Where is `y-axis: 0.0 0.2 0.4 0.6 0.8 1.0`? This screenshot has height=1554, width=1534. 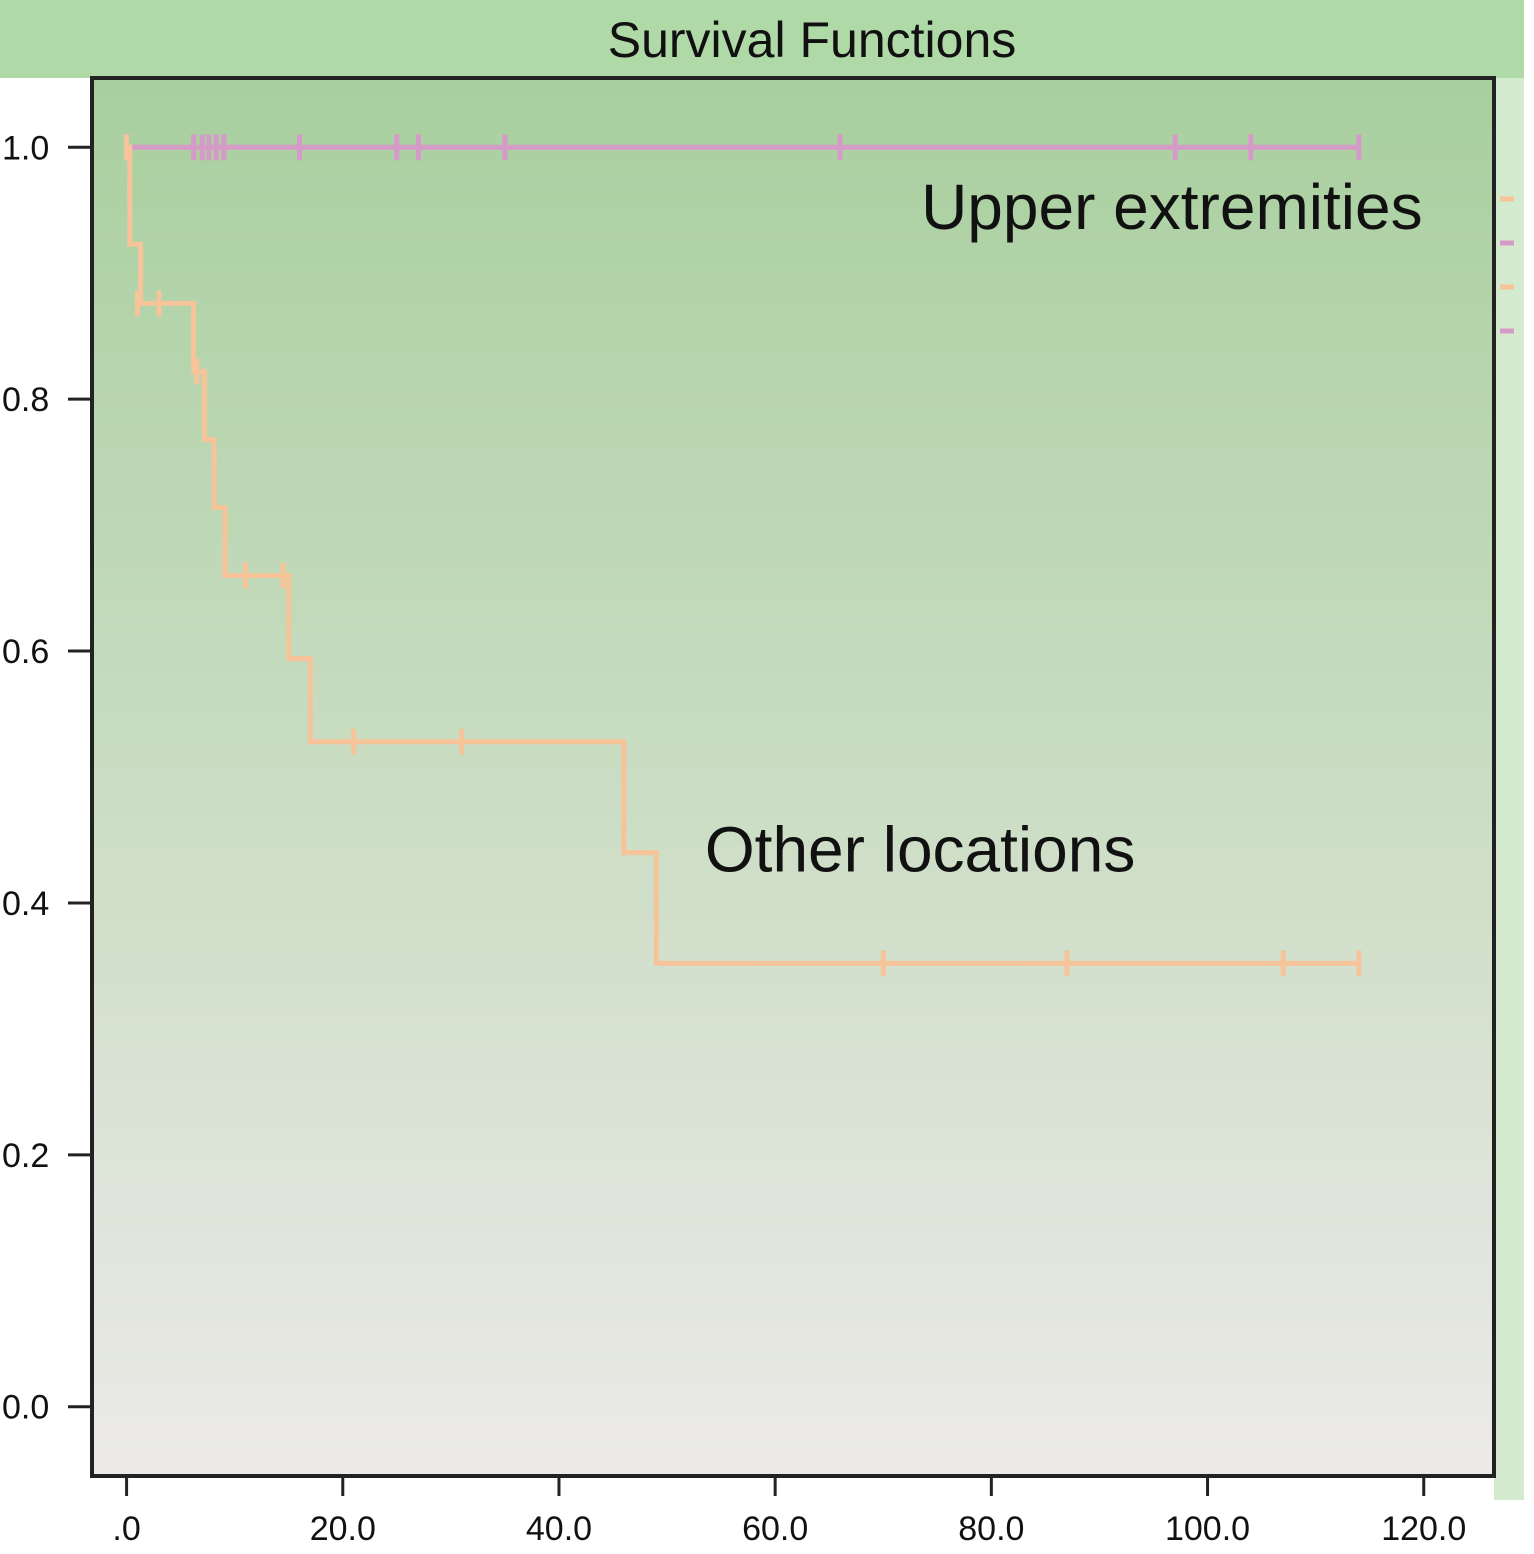
y-axis: 0.0 0.2 0.4 0.6 0.8 1.0 is located at coordinates (47, 778).